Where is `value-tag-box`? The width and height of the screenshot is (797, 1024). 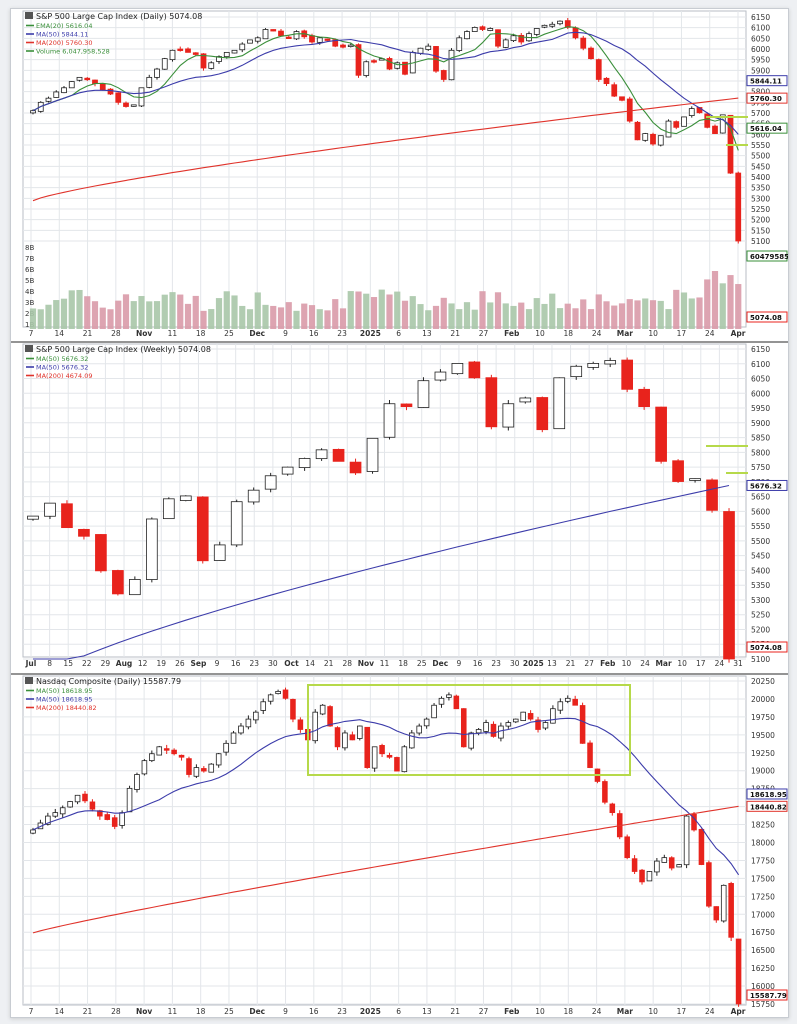 value-tag-box is located at coordinates (767, 485).